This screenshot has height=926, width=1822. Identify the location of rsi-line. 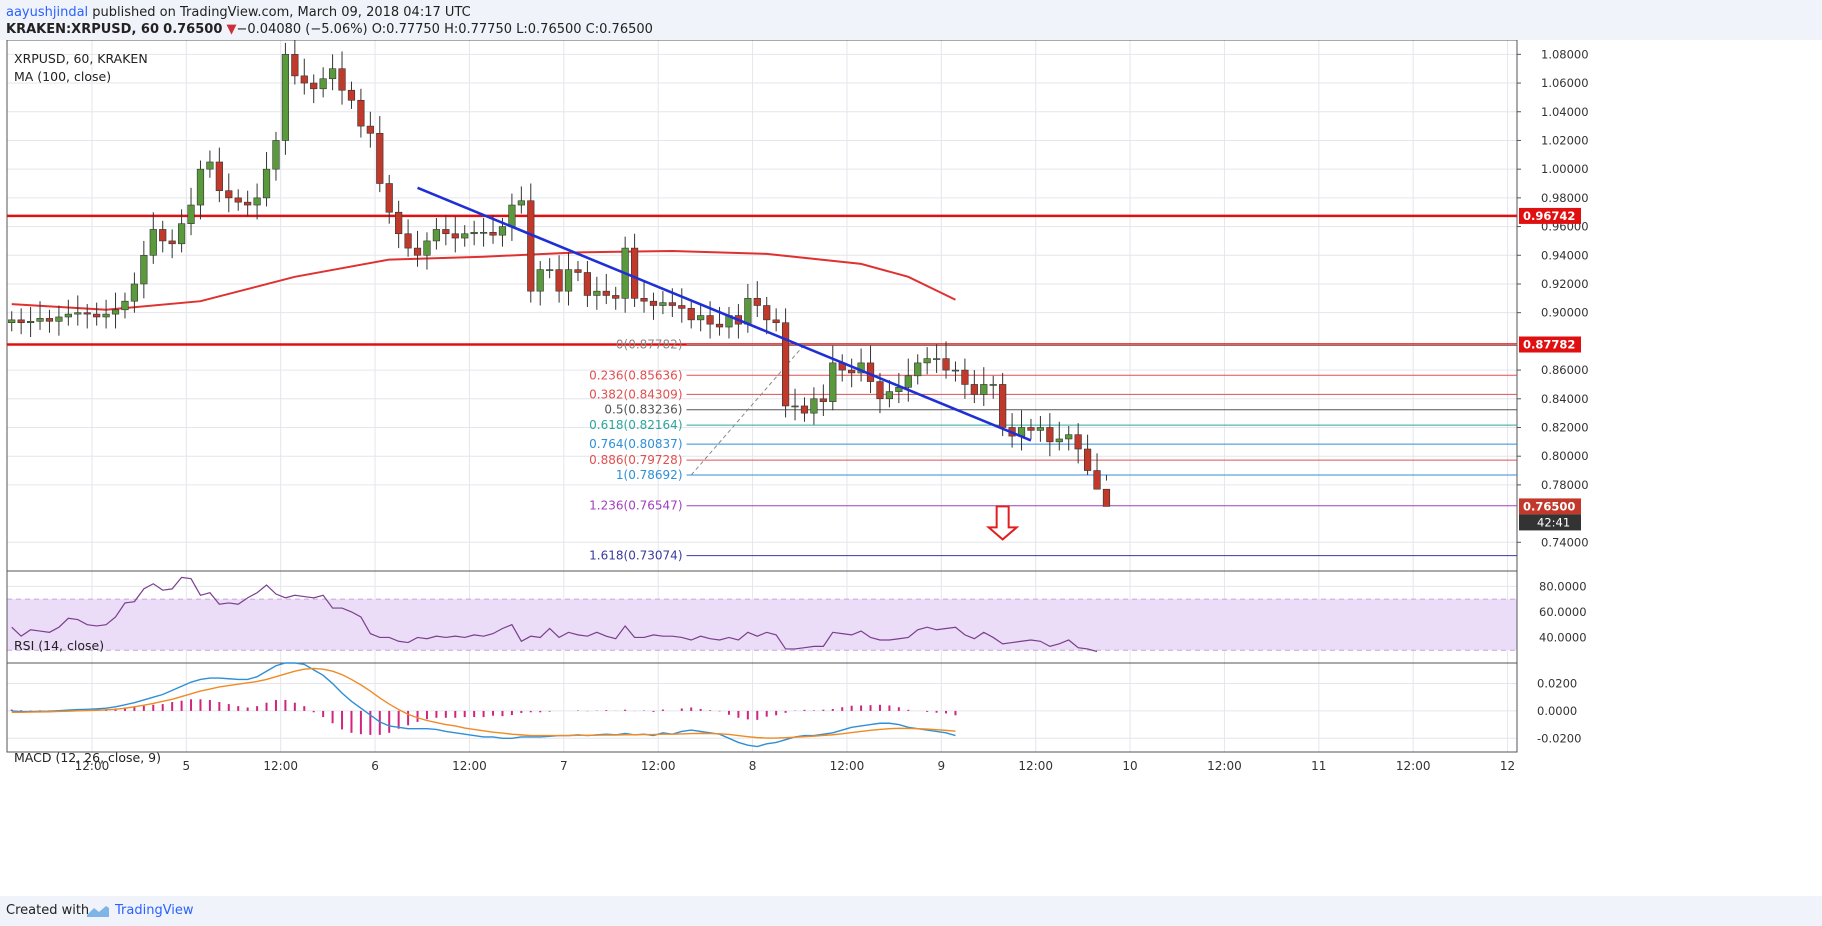
(554, 614).